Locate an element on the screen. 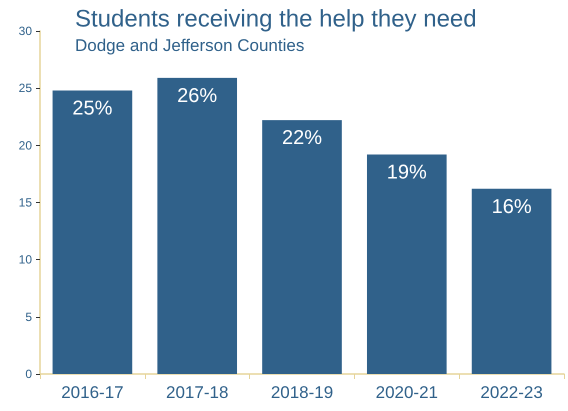  y-tick-label: 20 is located at coordinates (25, 145).